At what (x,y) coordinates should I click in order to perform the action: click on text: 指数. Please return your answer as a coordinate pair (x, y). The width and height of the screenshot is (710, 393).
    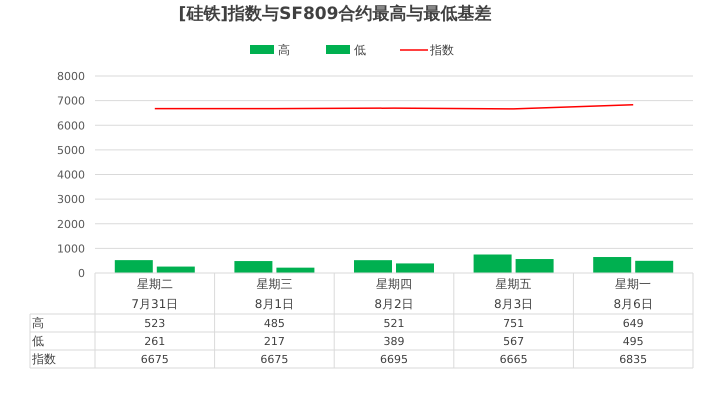
    Looking at the image, I should click on (44, 359).